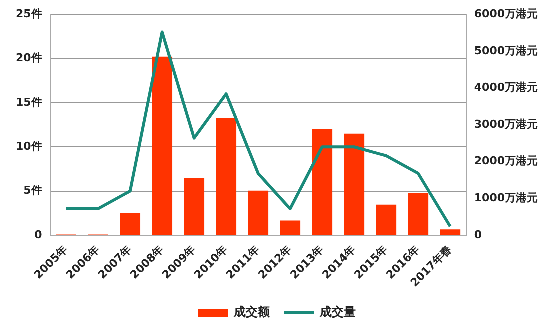 The height and width of the screenshot is (329, 550). I want to click on y-tick-label: 10件, so click(29, 146).